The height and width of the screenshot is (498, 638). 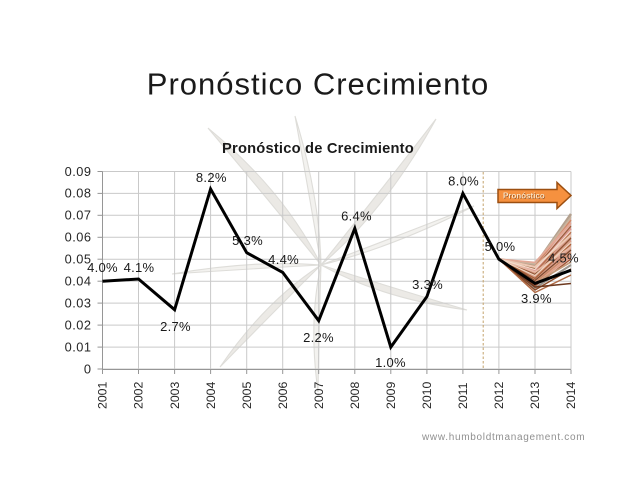 I want to click on svg-text: www.humboldtmanagement.com, so click(x=503, y=437).